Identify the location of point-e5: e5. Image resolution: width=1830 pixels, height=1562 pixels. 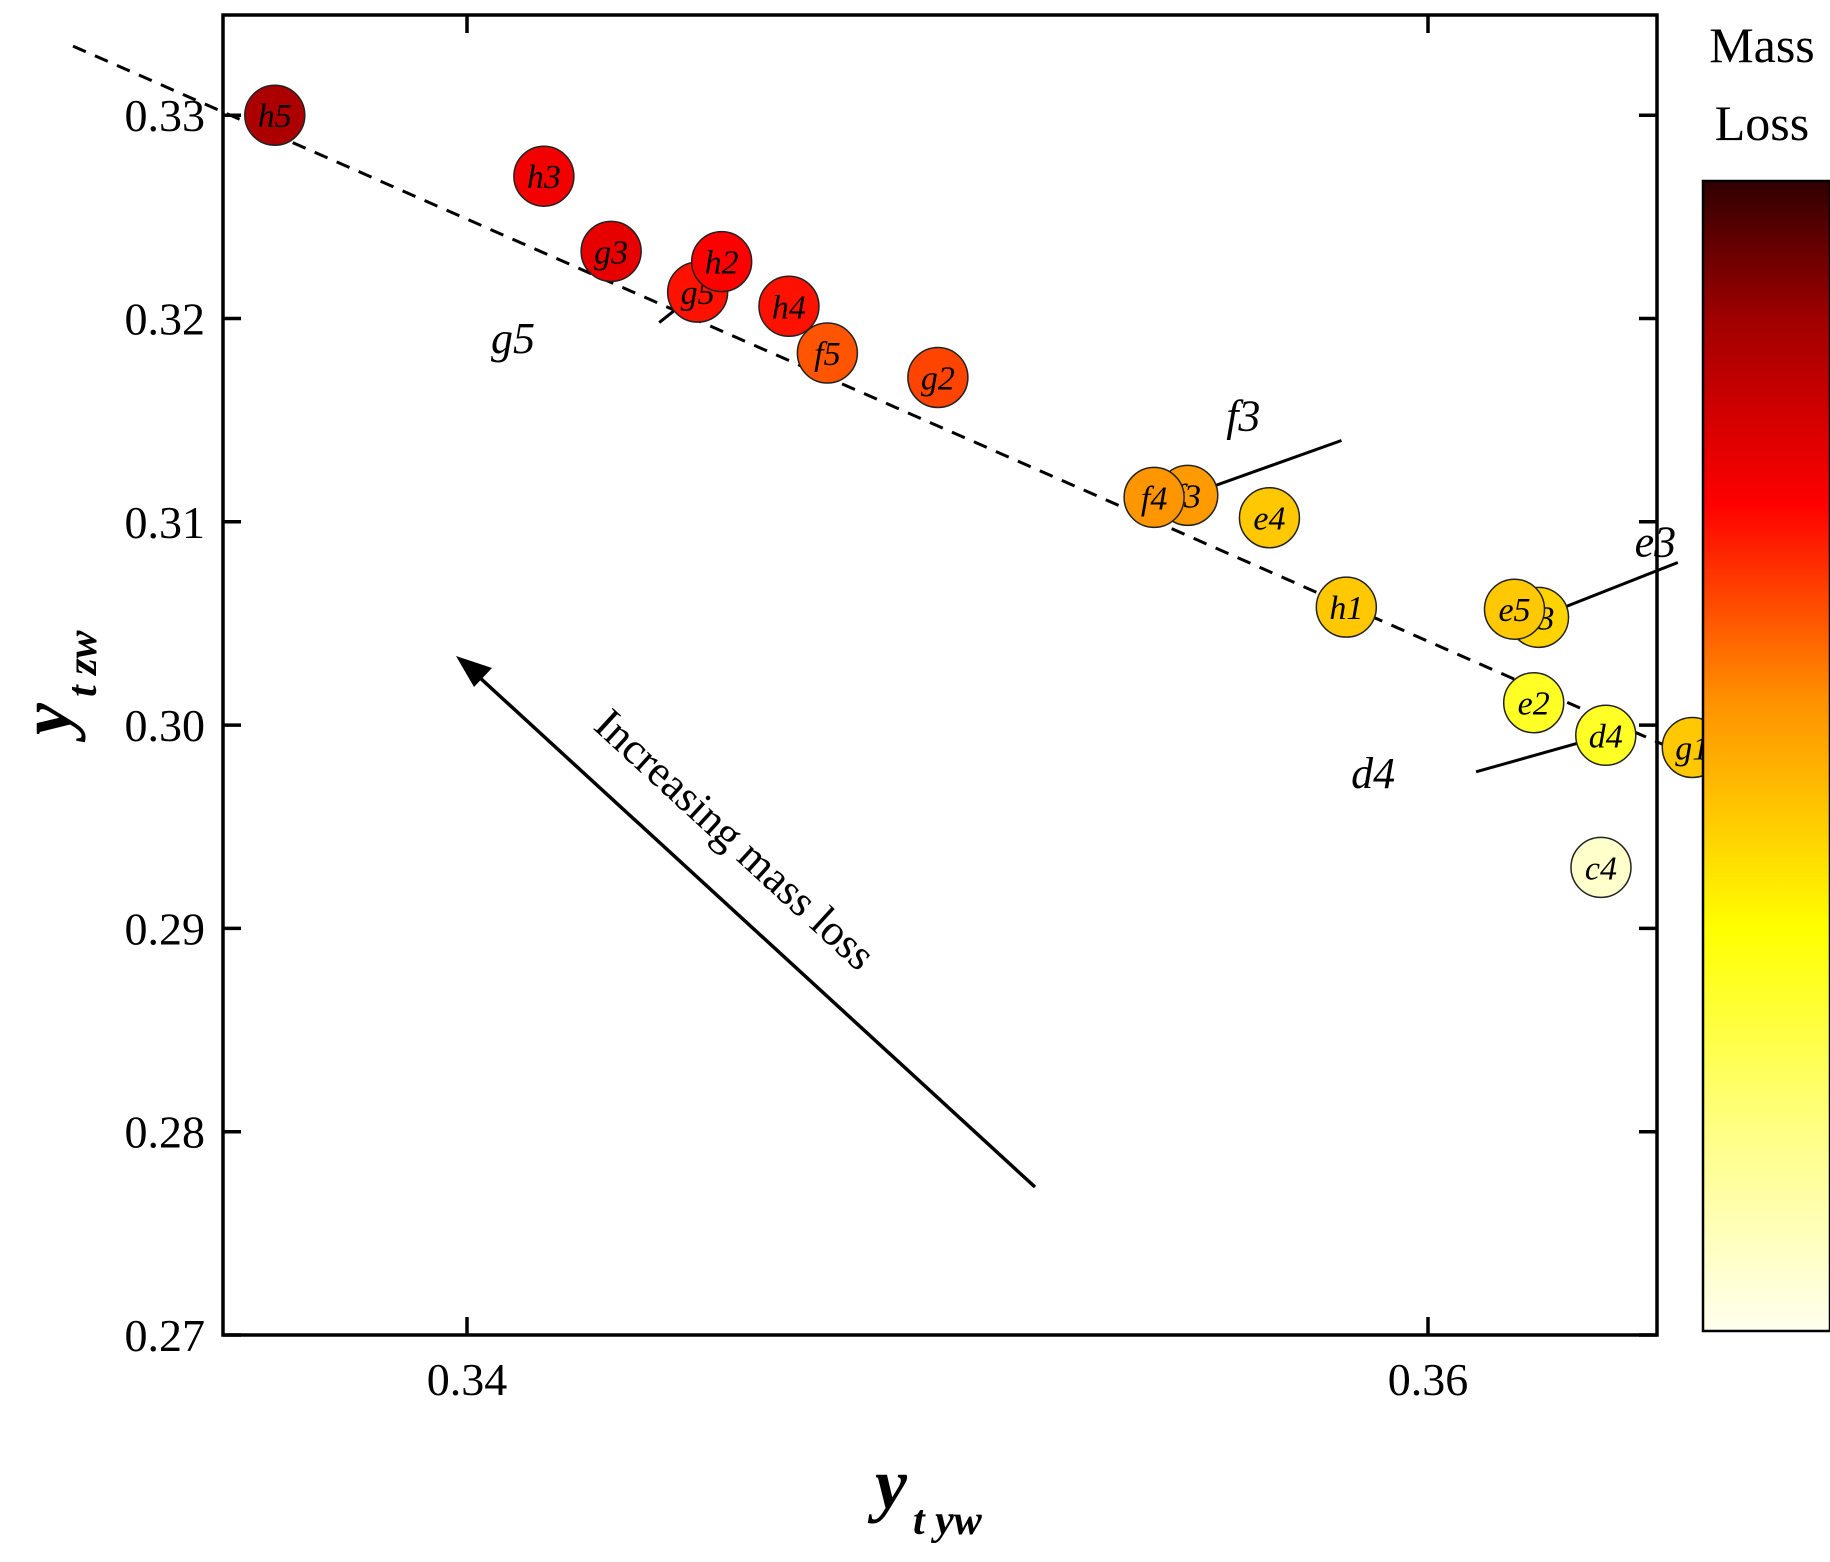
(1514, 609).